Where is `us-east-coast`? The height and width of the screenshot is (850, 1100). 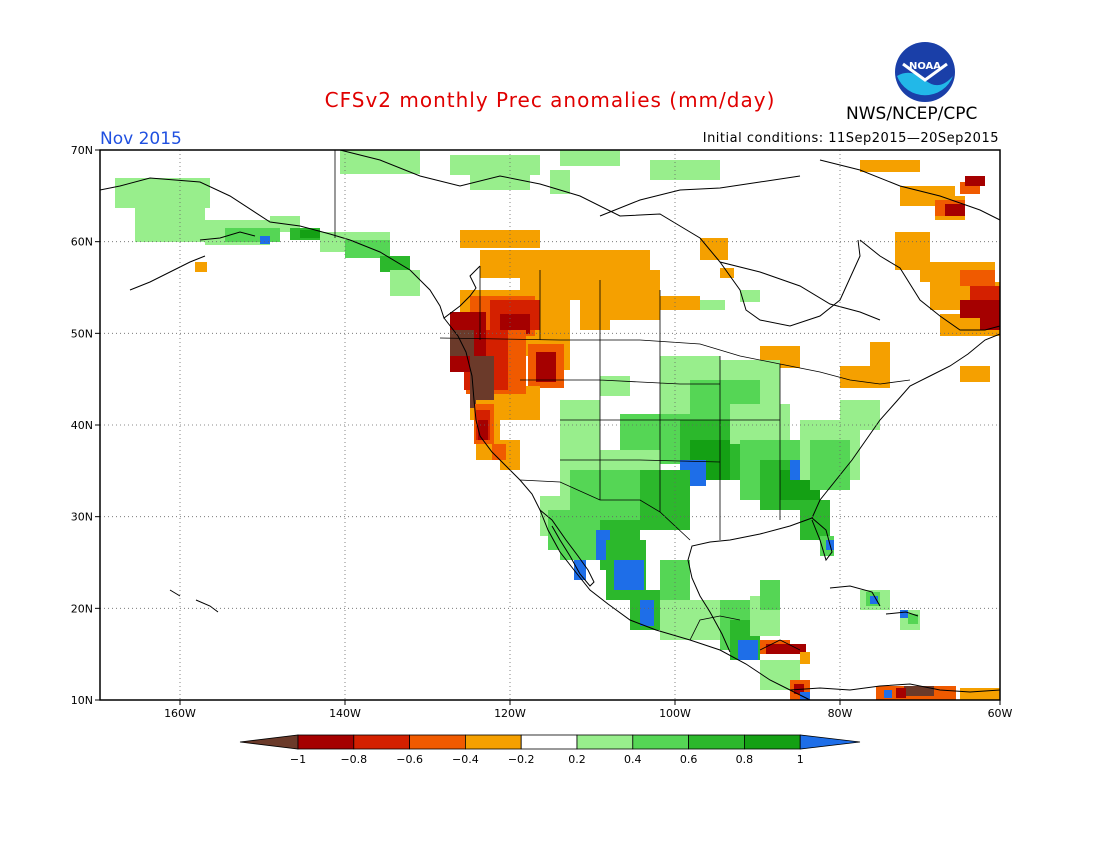 us-east-coast is located at coordinates (906, 426).